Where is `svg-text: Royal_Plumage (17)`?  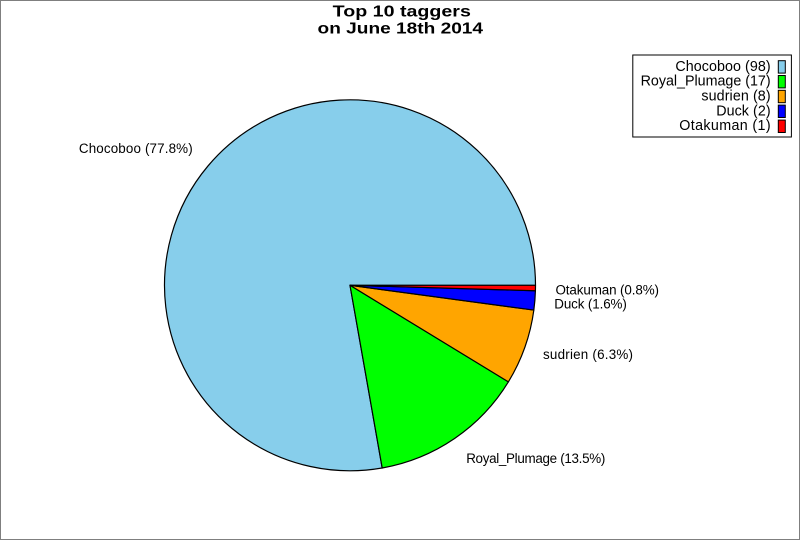 svg-text: Royal_Plumage (17) is located at coordinates (706, 82).